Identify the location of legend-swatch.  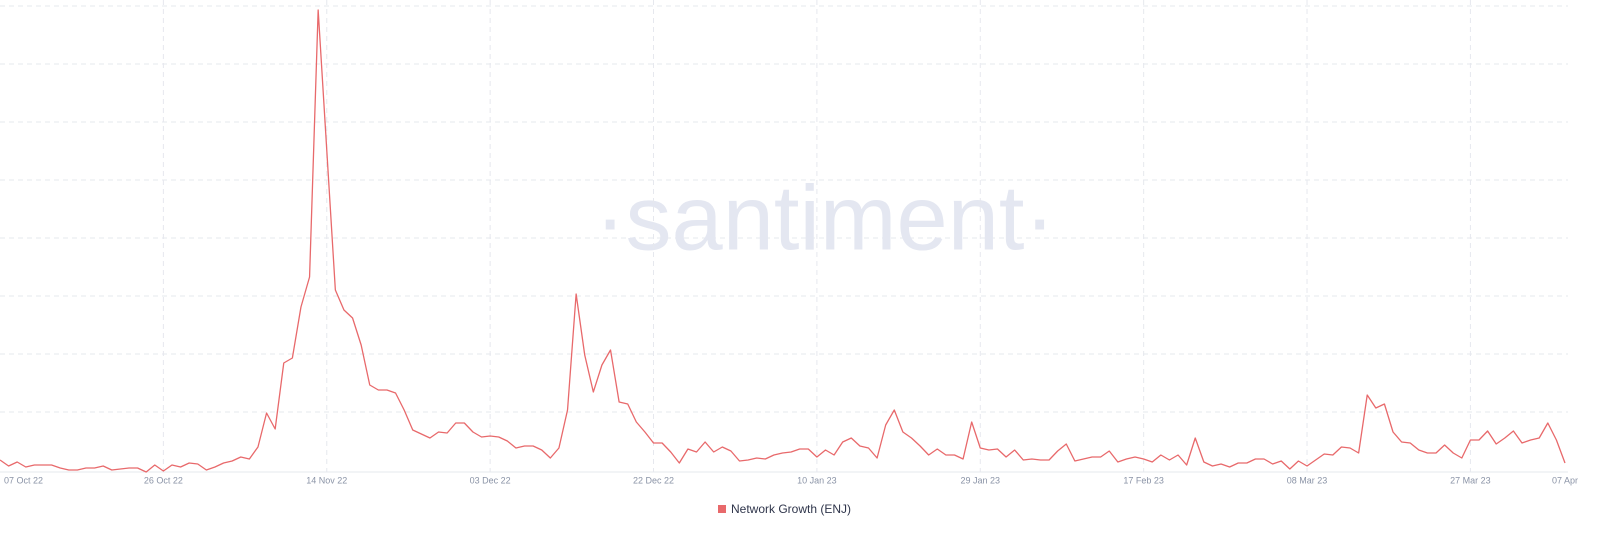
(722, 509).